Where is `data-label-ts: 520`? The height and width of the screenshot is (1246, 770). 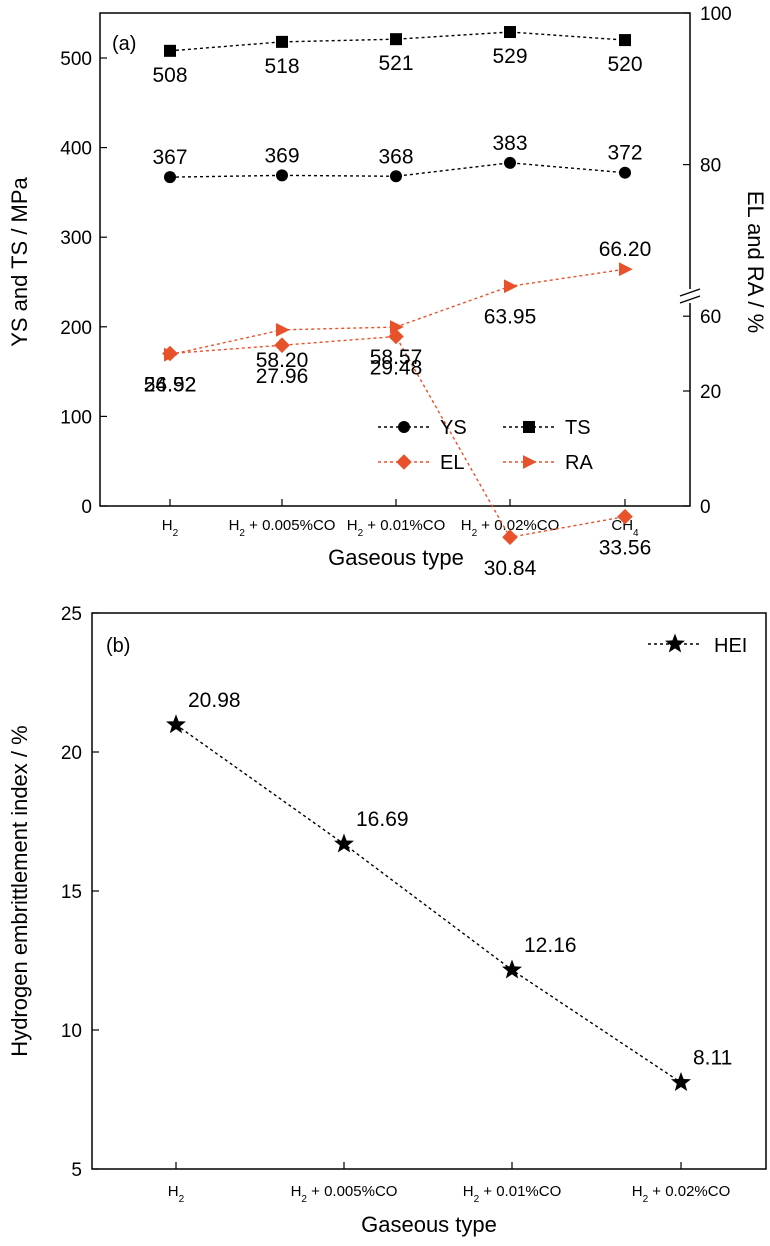
data-label-ts: 520 is located at coordinates (624, 64).